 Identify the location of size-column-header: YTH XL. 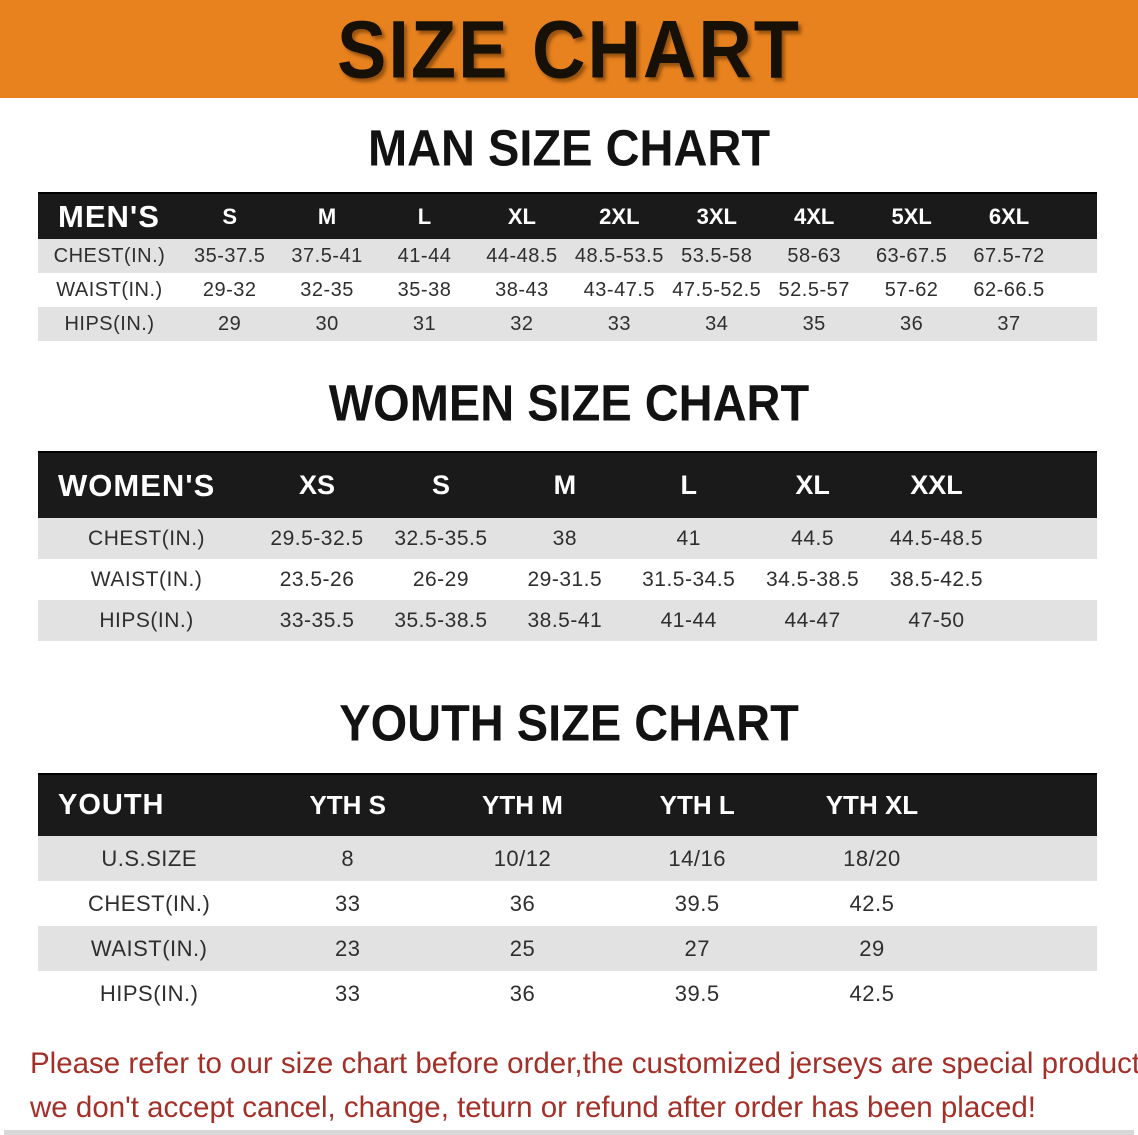
(872, 804).